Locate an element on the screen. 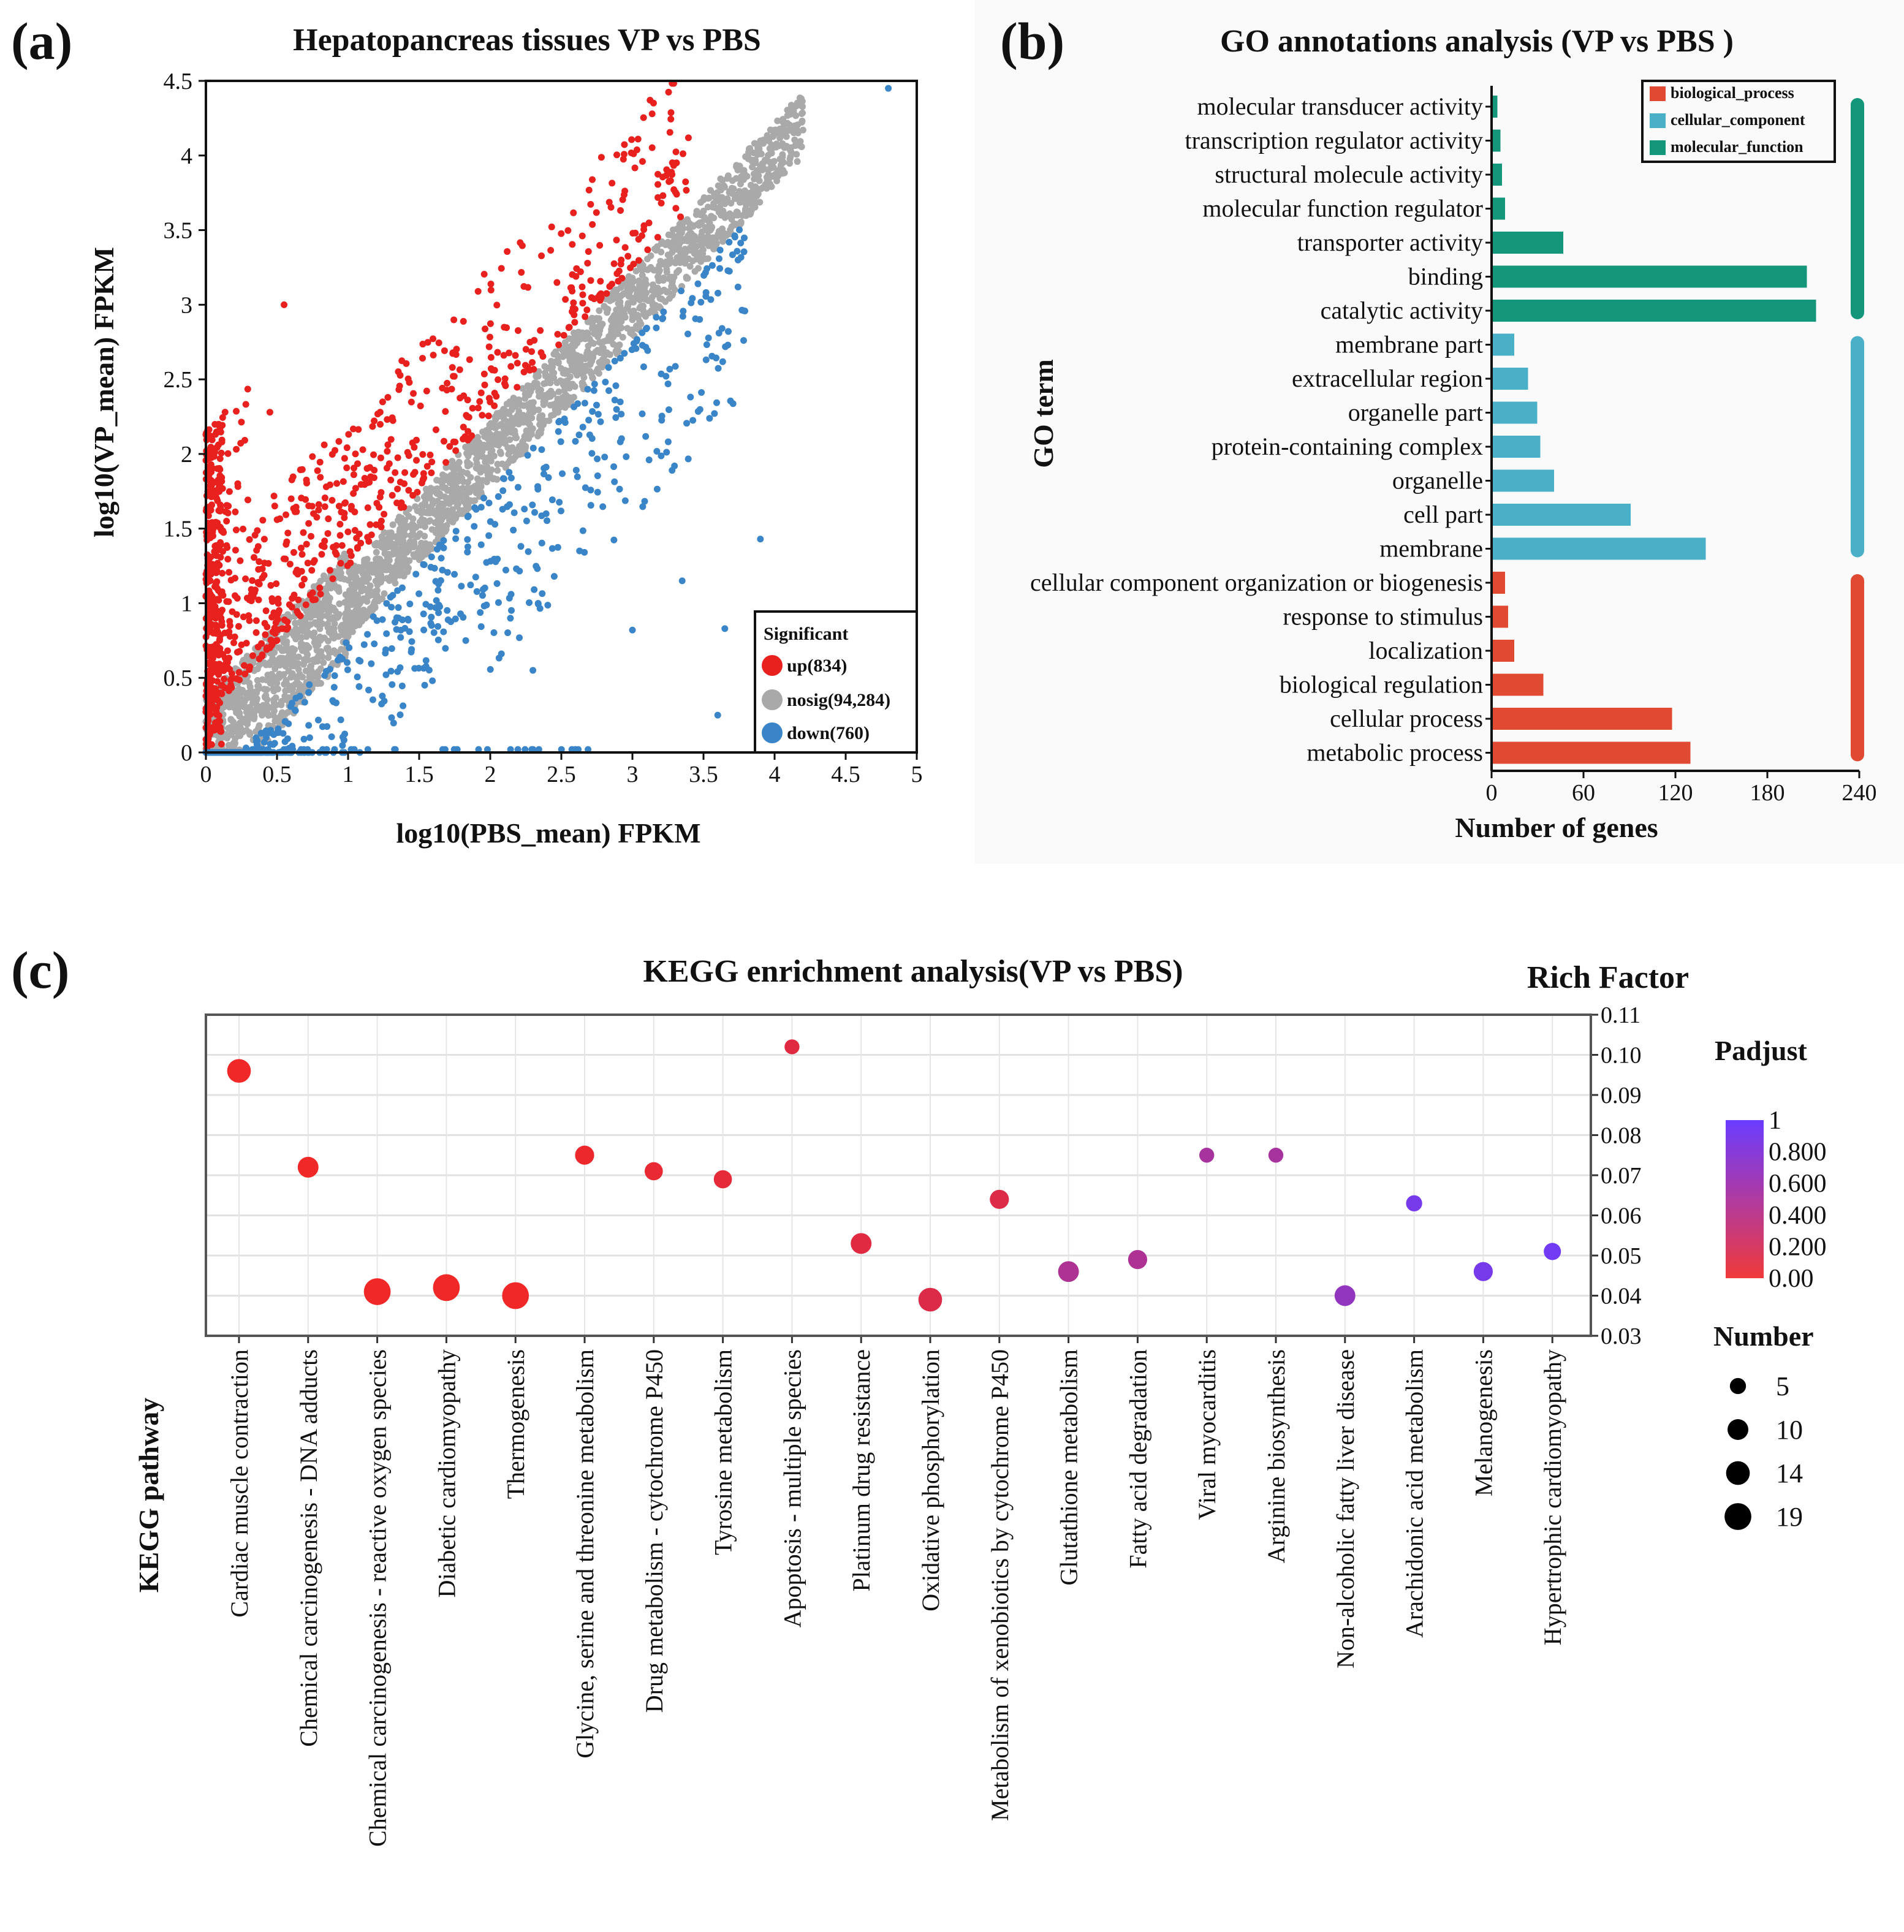  kegg-dot is located at coordinates (515, 1296).